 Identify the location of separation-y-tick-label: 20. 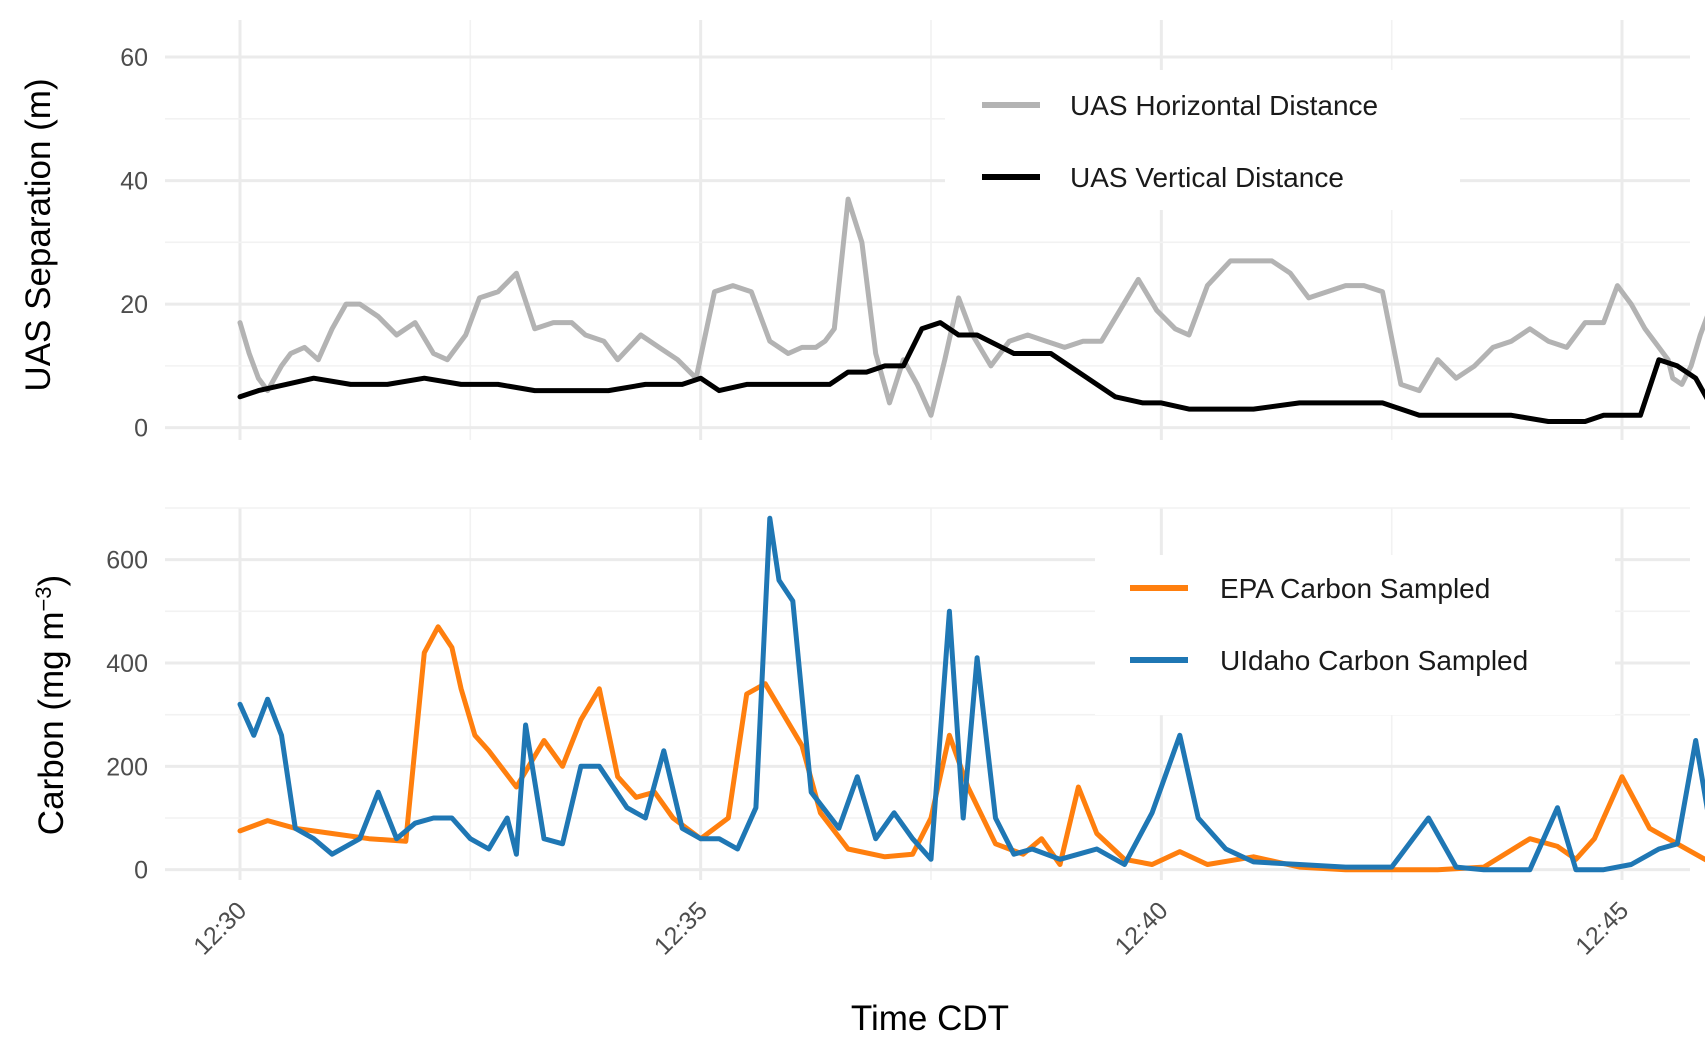
(134, 305).